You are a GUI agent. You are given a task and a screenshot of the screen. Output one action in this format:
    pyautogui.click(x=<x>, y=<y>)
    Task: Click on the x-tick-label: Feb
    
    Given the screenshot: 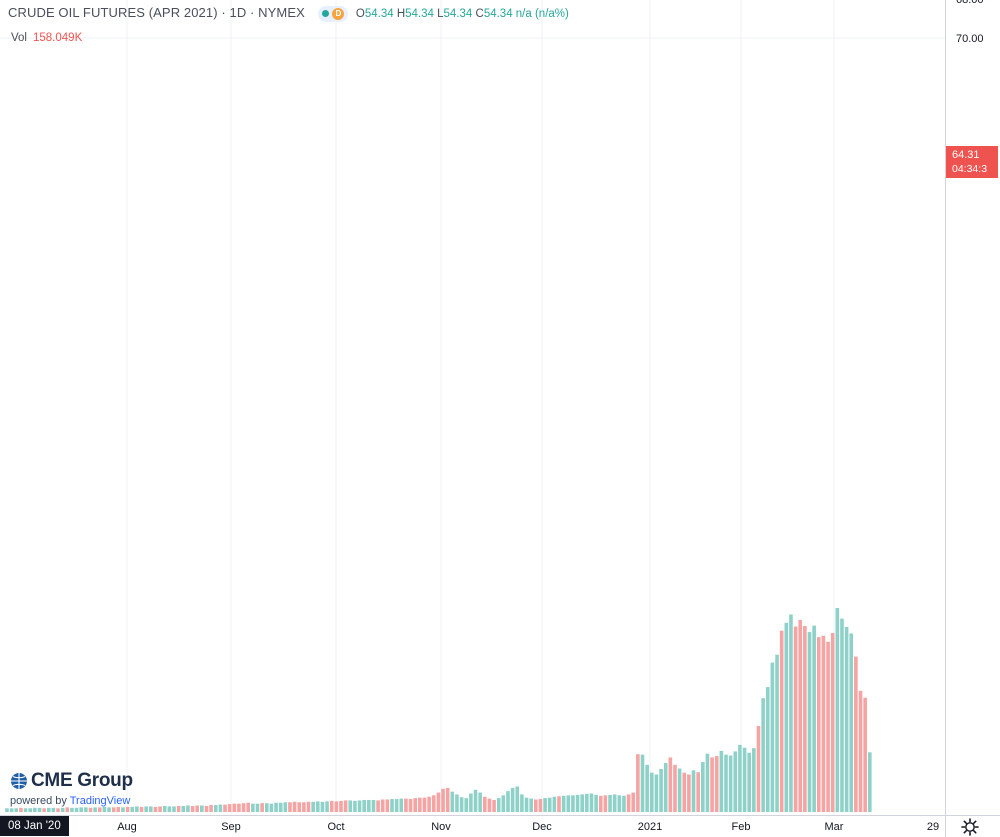 What is the action you would take?
    pyautogui.click(x=741, y=827)
    